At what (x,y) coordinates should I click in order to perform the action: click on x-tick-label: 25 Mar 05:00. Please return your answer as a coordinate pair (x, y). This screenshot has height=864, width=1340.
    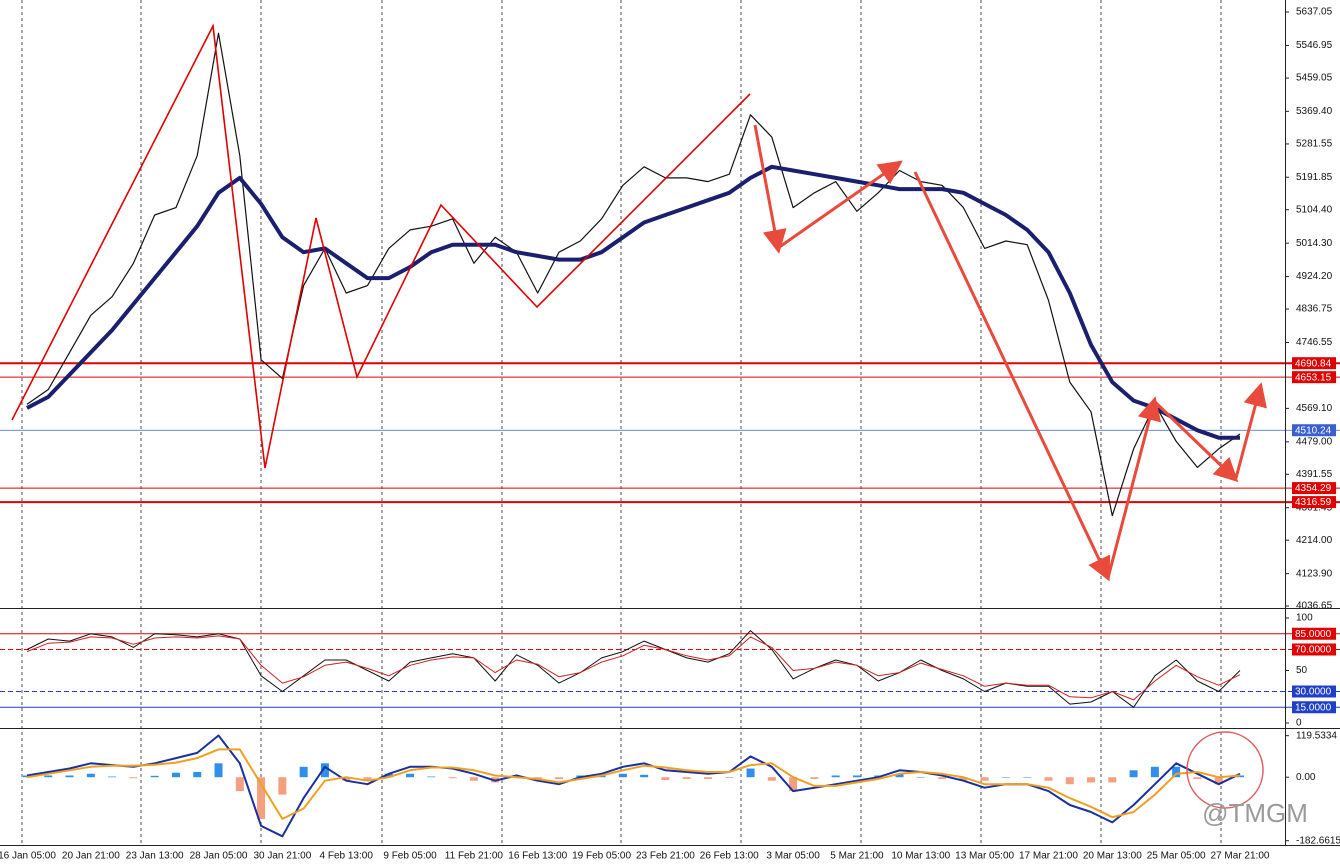
    Looking at the image, I should click on (1176, 856).